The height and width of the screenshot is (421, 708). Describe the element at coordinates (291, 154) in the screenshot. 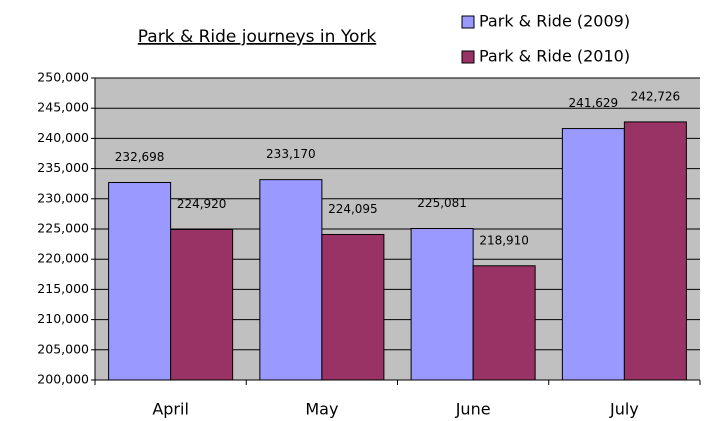

I see `value-label: 233,170` at that location.